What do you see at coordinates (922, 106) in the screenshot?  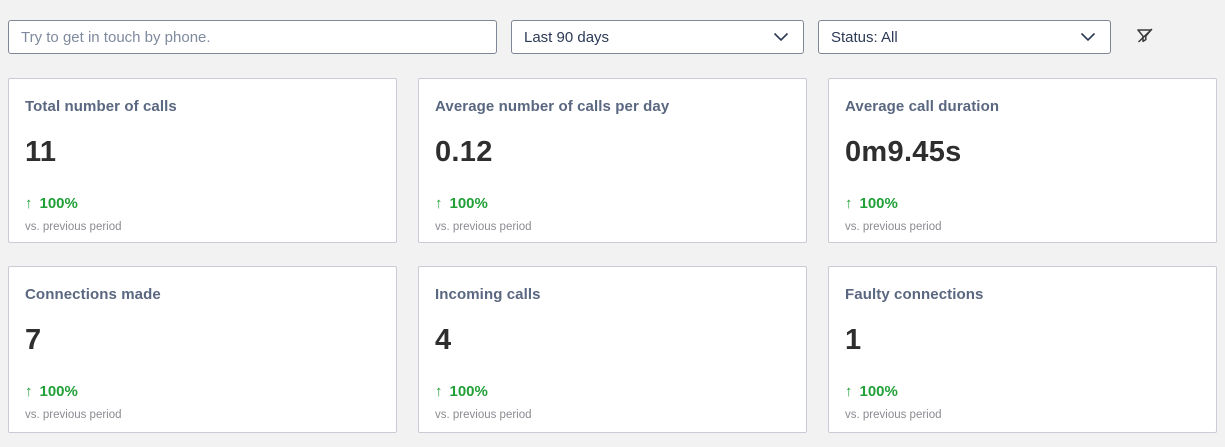 I see `card-title: Average call duration` at bounding box center [922, 106].